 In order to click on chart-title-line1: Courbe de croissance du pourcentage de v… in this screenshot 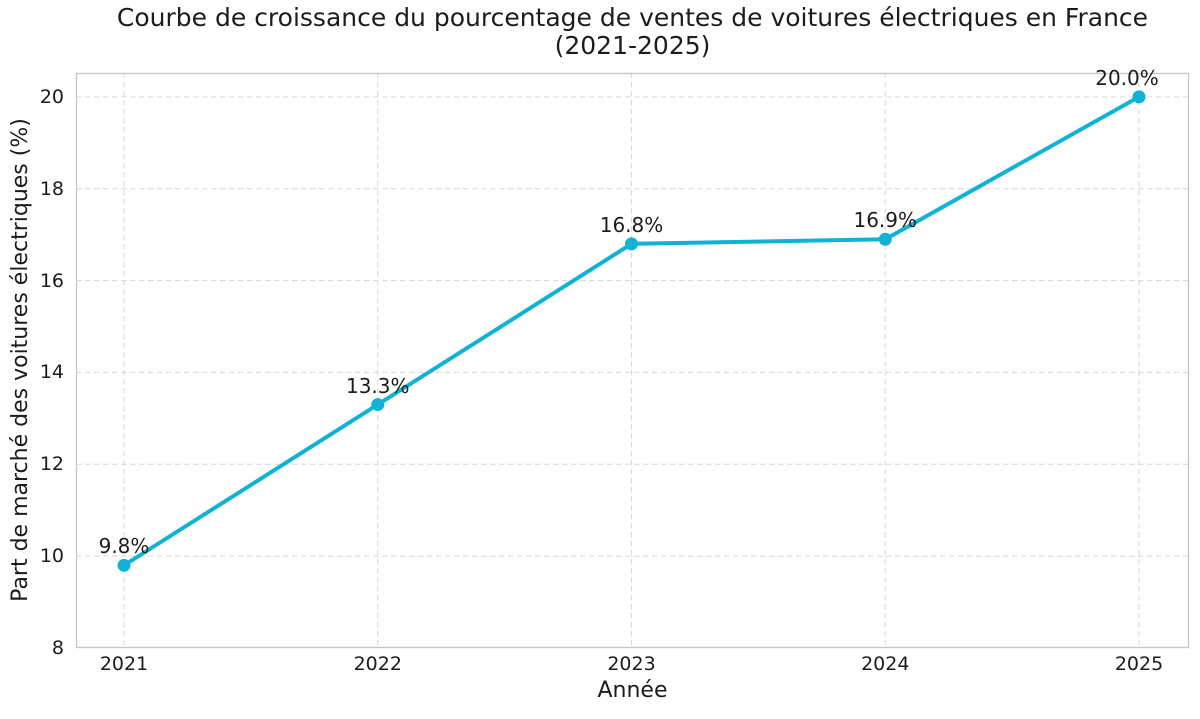, I will do `click(632, 17)`.